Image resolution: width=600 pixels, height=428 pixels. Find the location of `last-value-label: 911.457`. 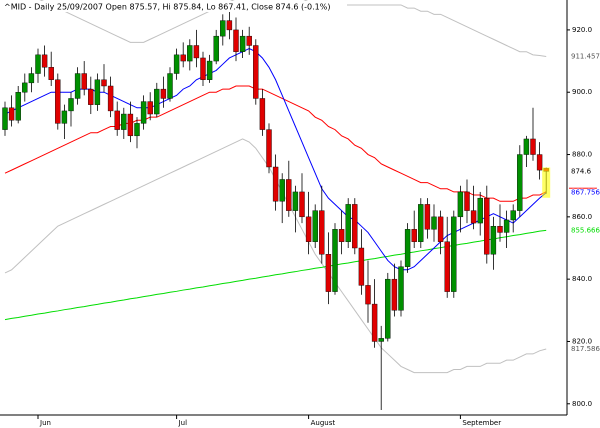

last-value-label: 911.457 is located at coordinates (585, 57).